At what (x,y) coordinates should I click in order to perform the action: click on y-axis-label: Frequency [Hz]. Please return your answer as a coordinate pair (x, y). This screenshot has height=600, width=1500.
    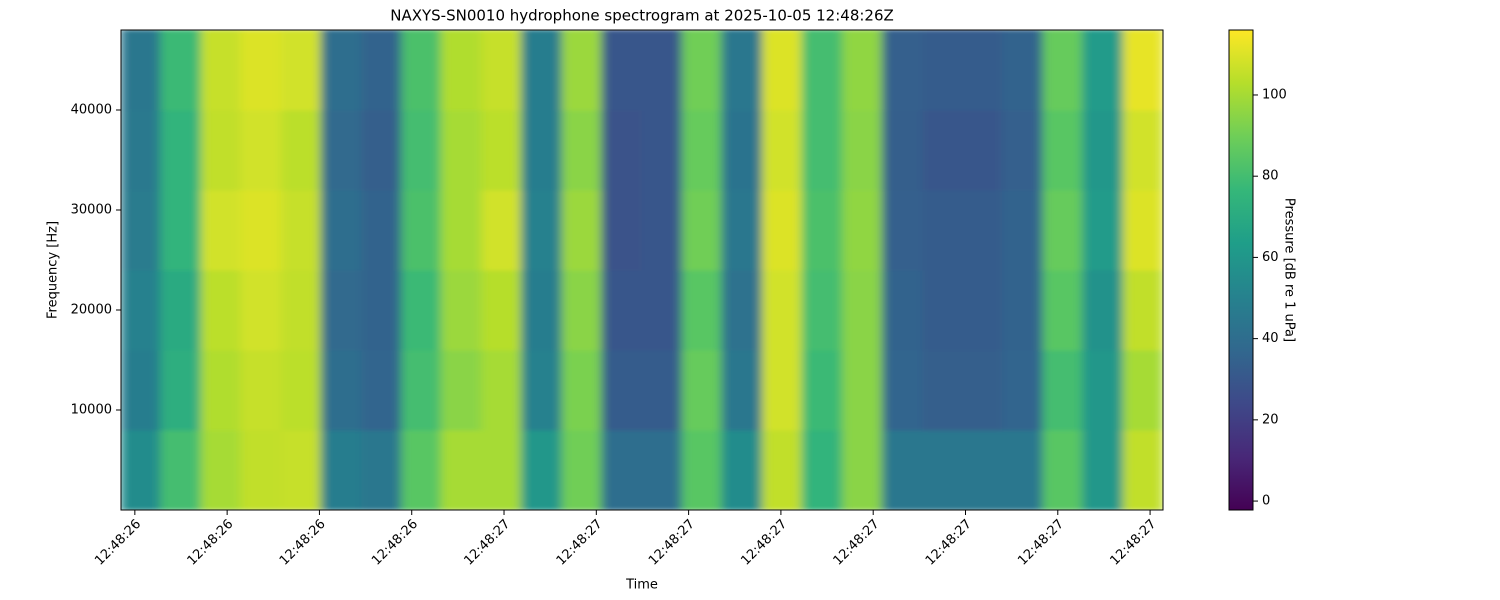
    Looking at the image, I should click on (53, 270).